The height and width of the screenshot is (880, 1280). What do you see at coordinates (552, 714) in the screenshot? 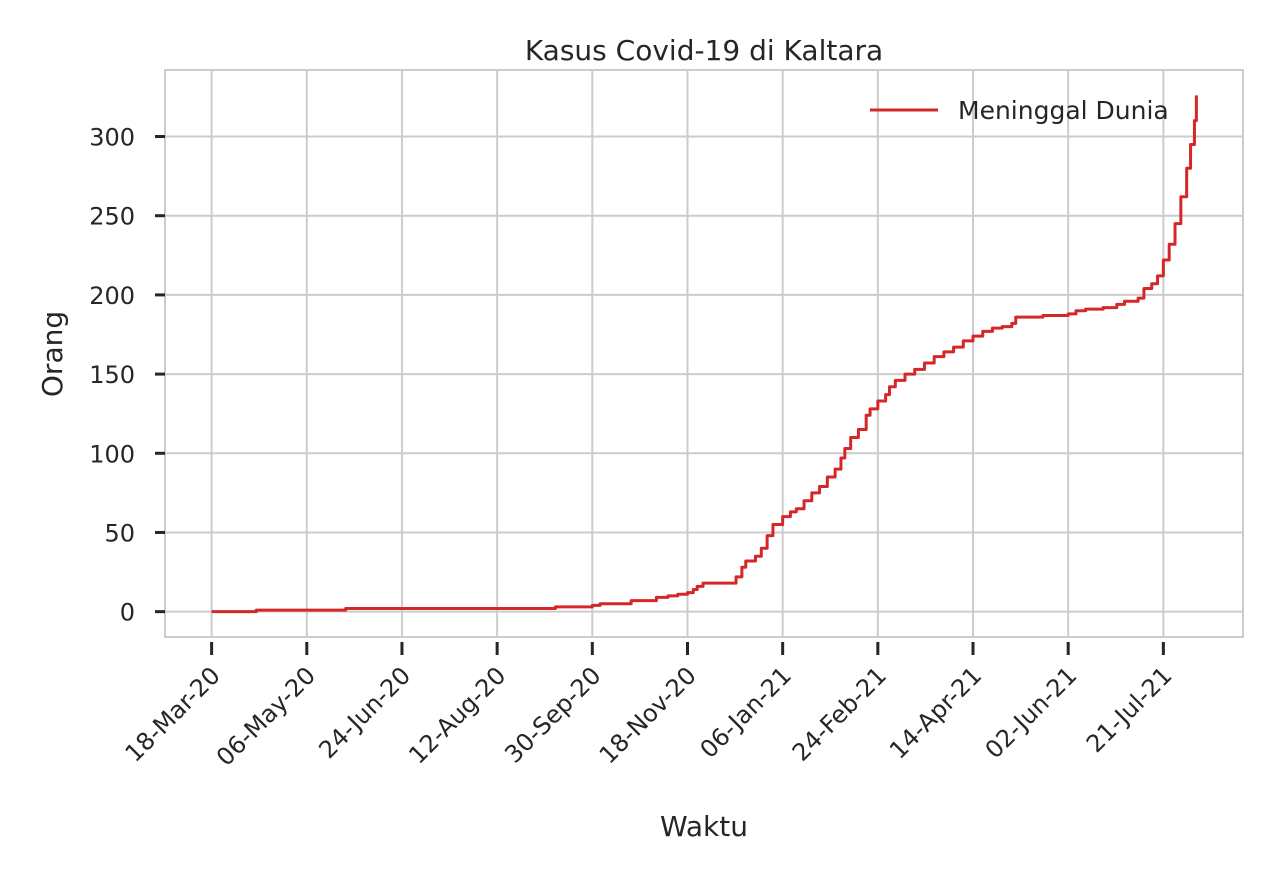
I see `x-tick-label: 30-Sep-20` at bounding box center [552, 714].